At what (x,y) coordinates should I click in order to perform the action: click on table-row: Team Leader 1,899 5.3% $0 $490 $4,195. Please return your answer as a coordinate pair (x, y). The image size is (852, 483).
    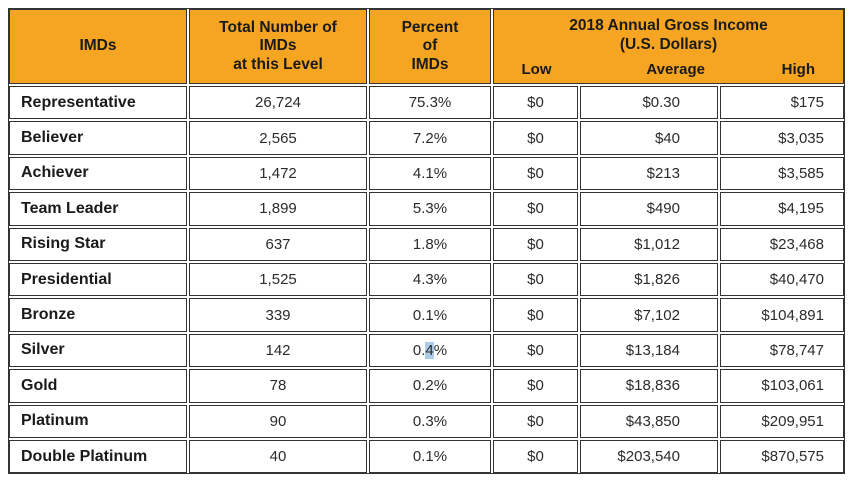
    Looking at the image, I should click on (426, 209).